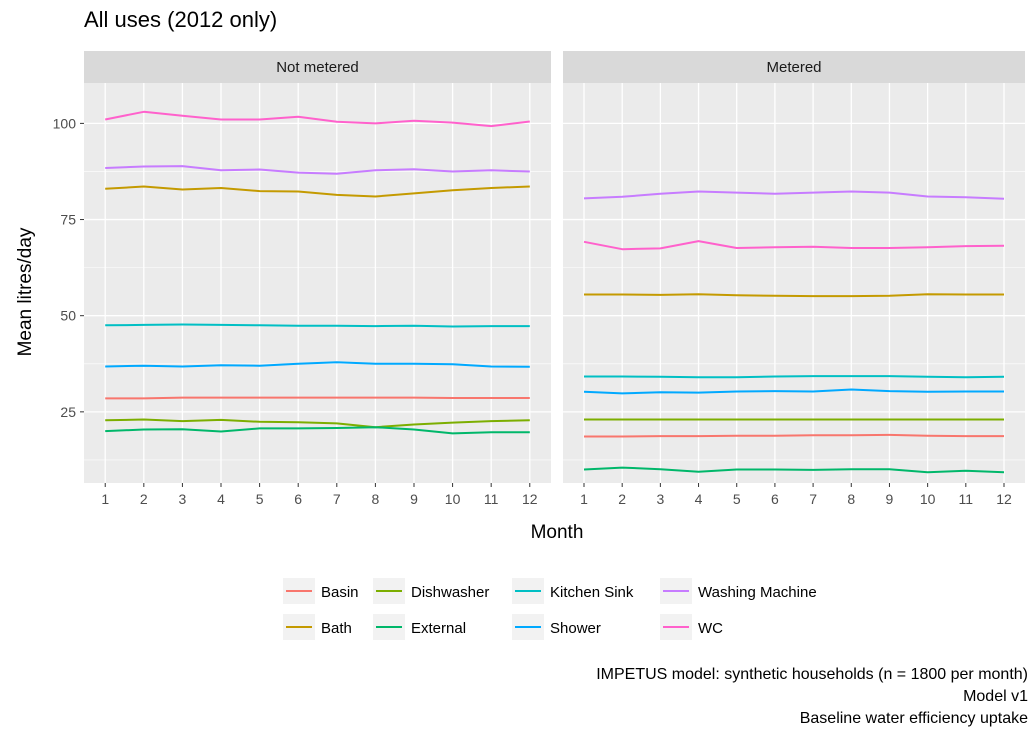 This screenshot has height=730, width=1032. I want to click on legend-label: Dishwasher, so click(450, 592).